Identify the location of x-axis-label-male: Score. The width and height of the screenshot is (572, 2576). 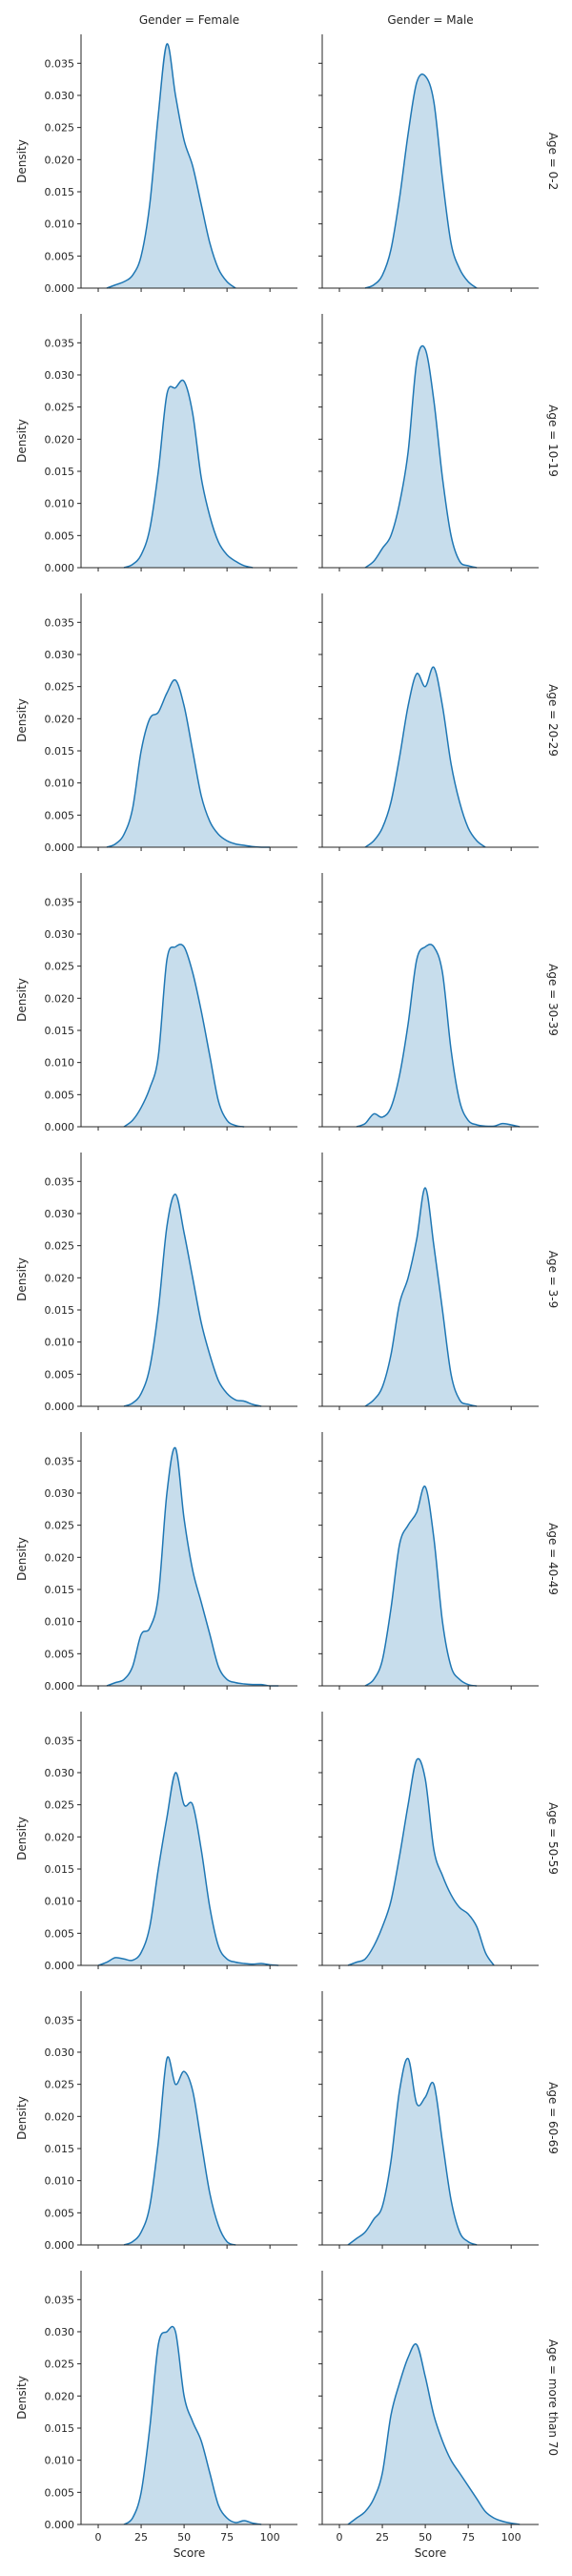
(431, 2553).